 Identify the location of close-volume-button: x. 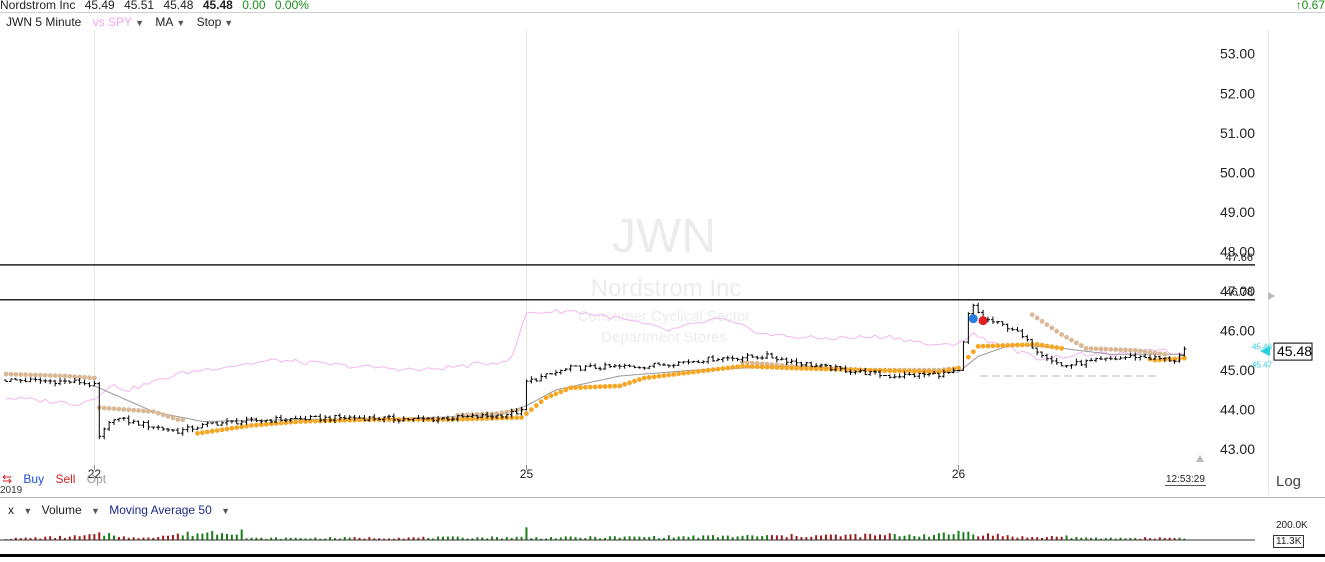
(11, 510).